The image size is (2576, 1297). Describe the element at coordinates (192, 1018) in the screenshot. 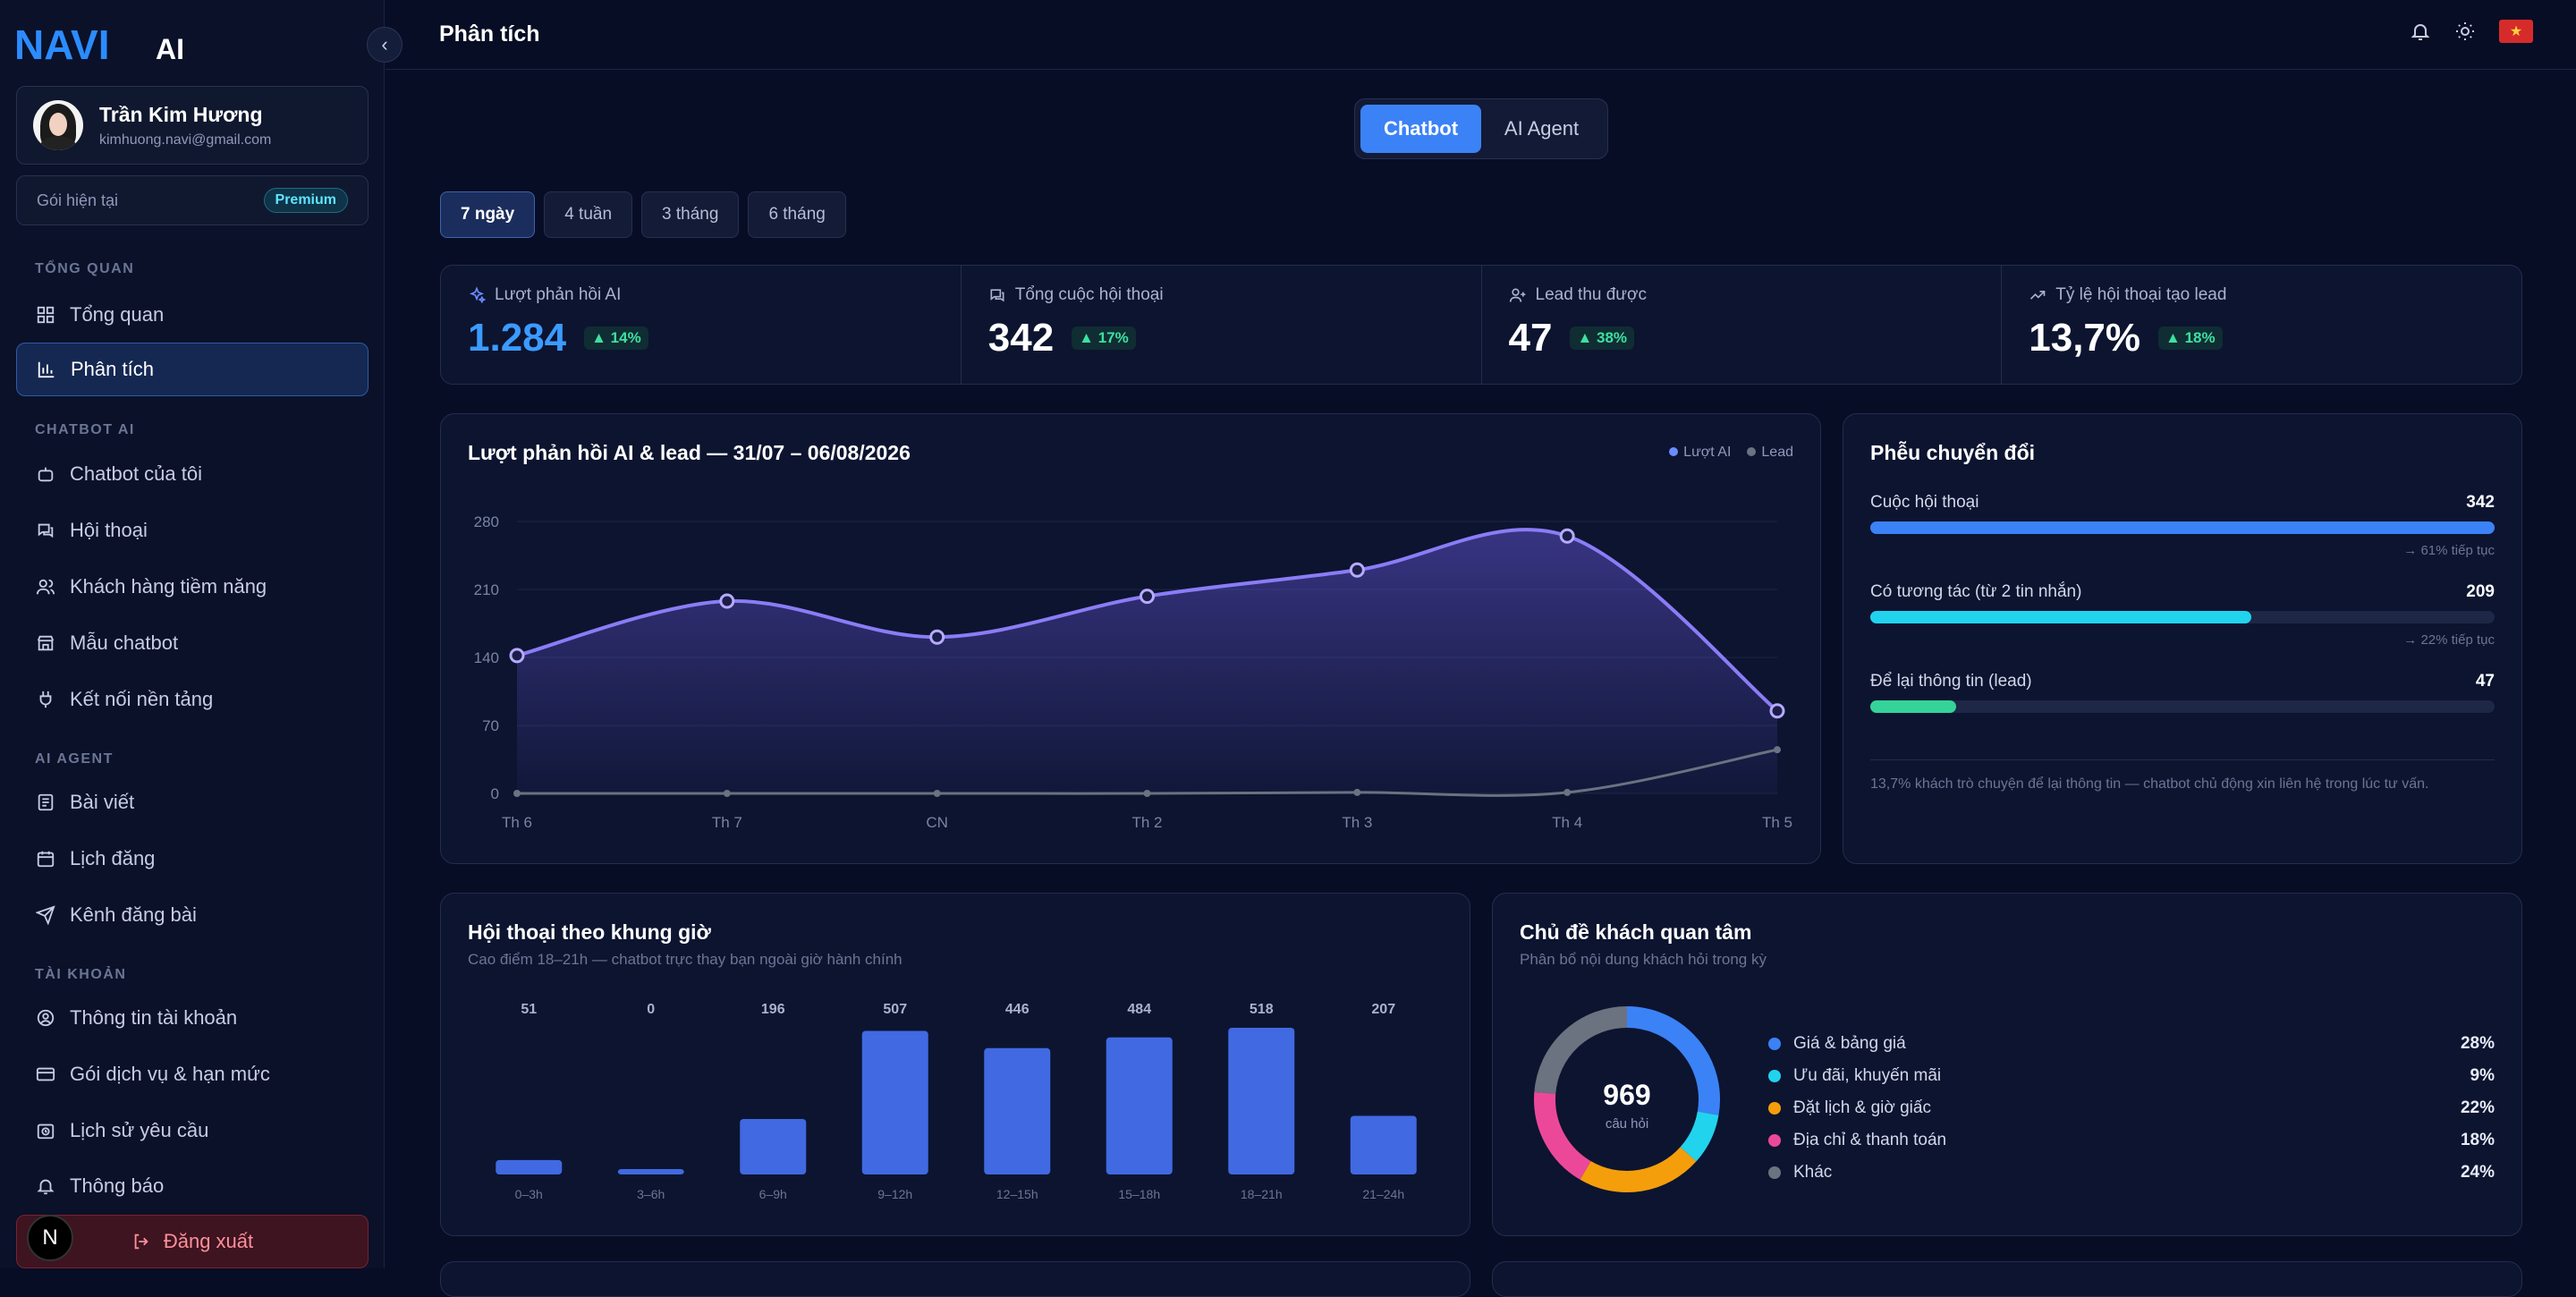

I see `sidebar-item-account-info: Thông tin tài khoản` at that location.